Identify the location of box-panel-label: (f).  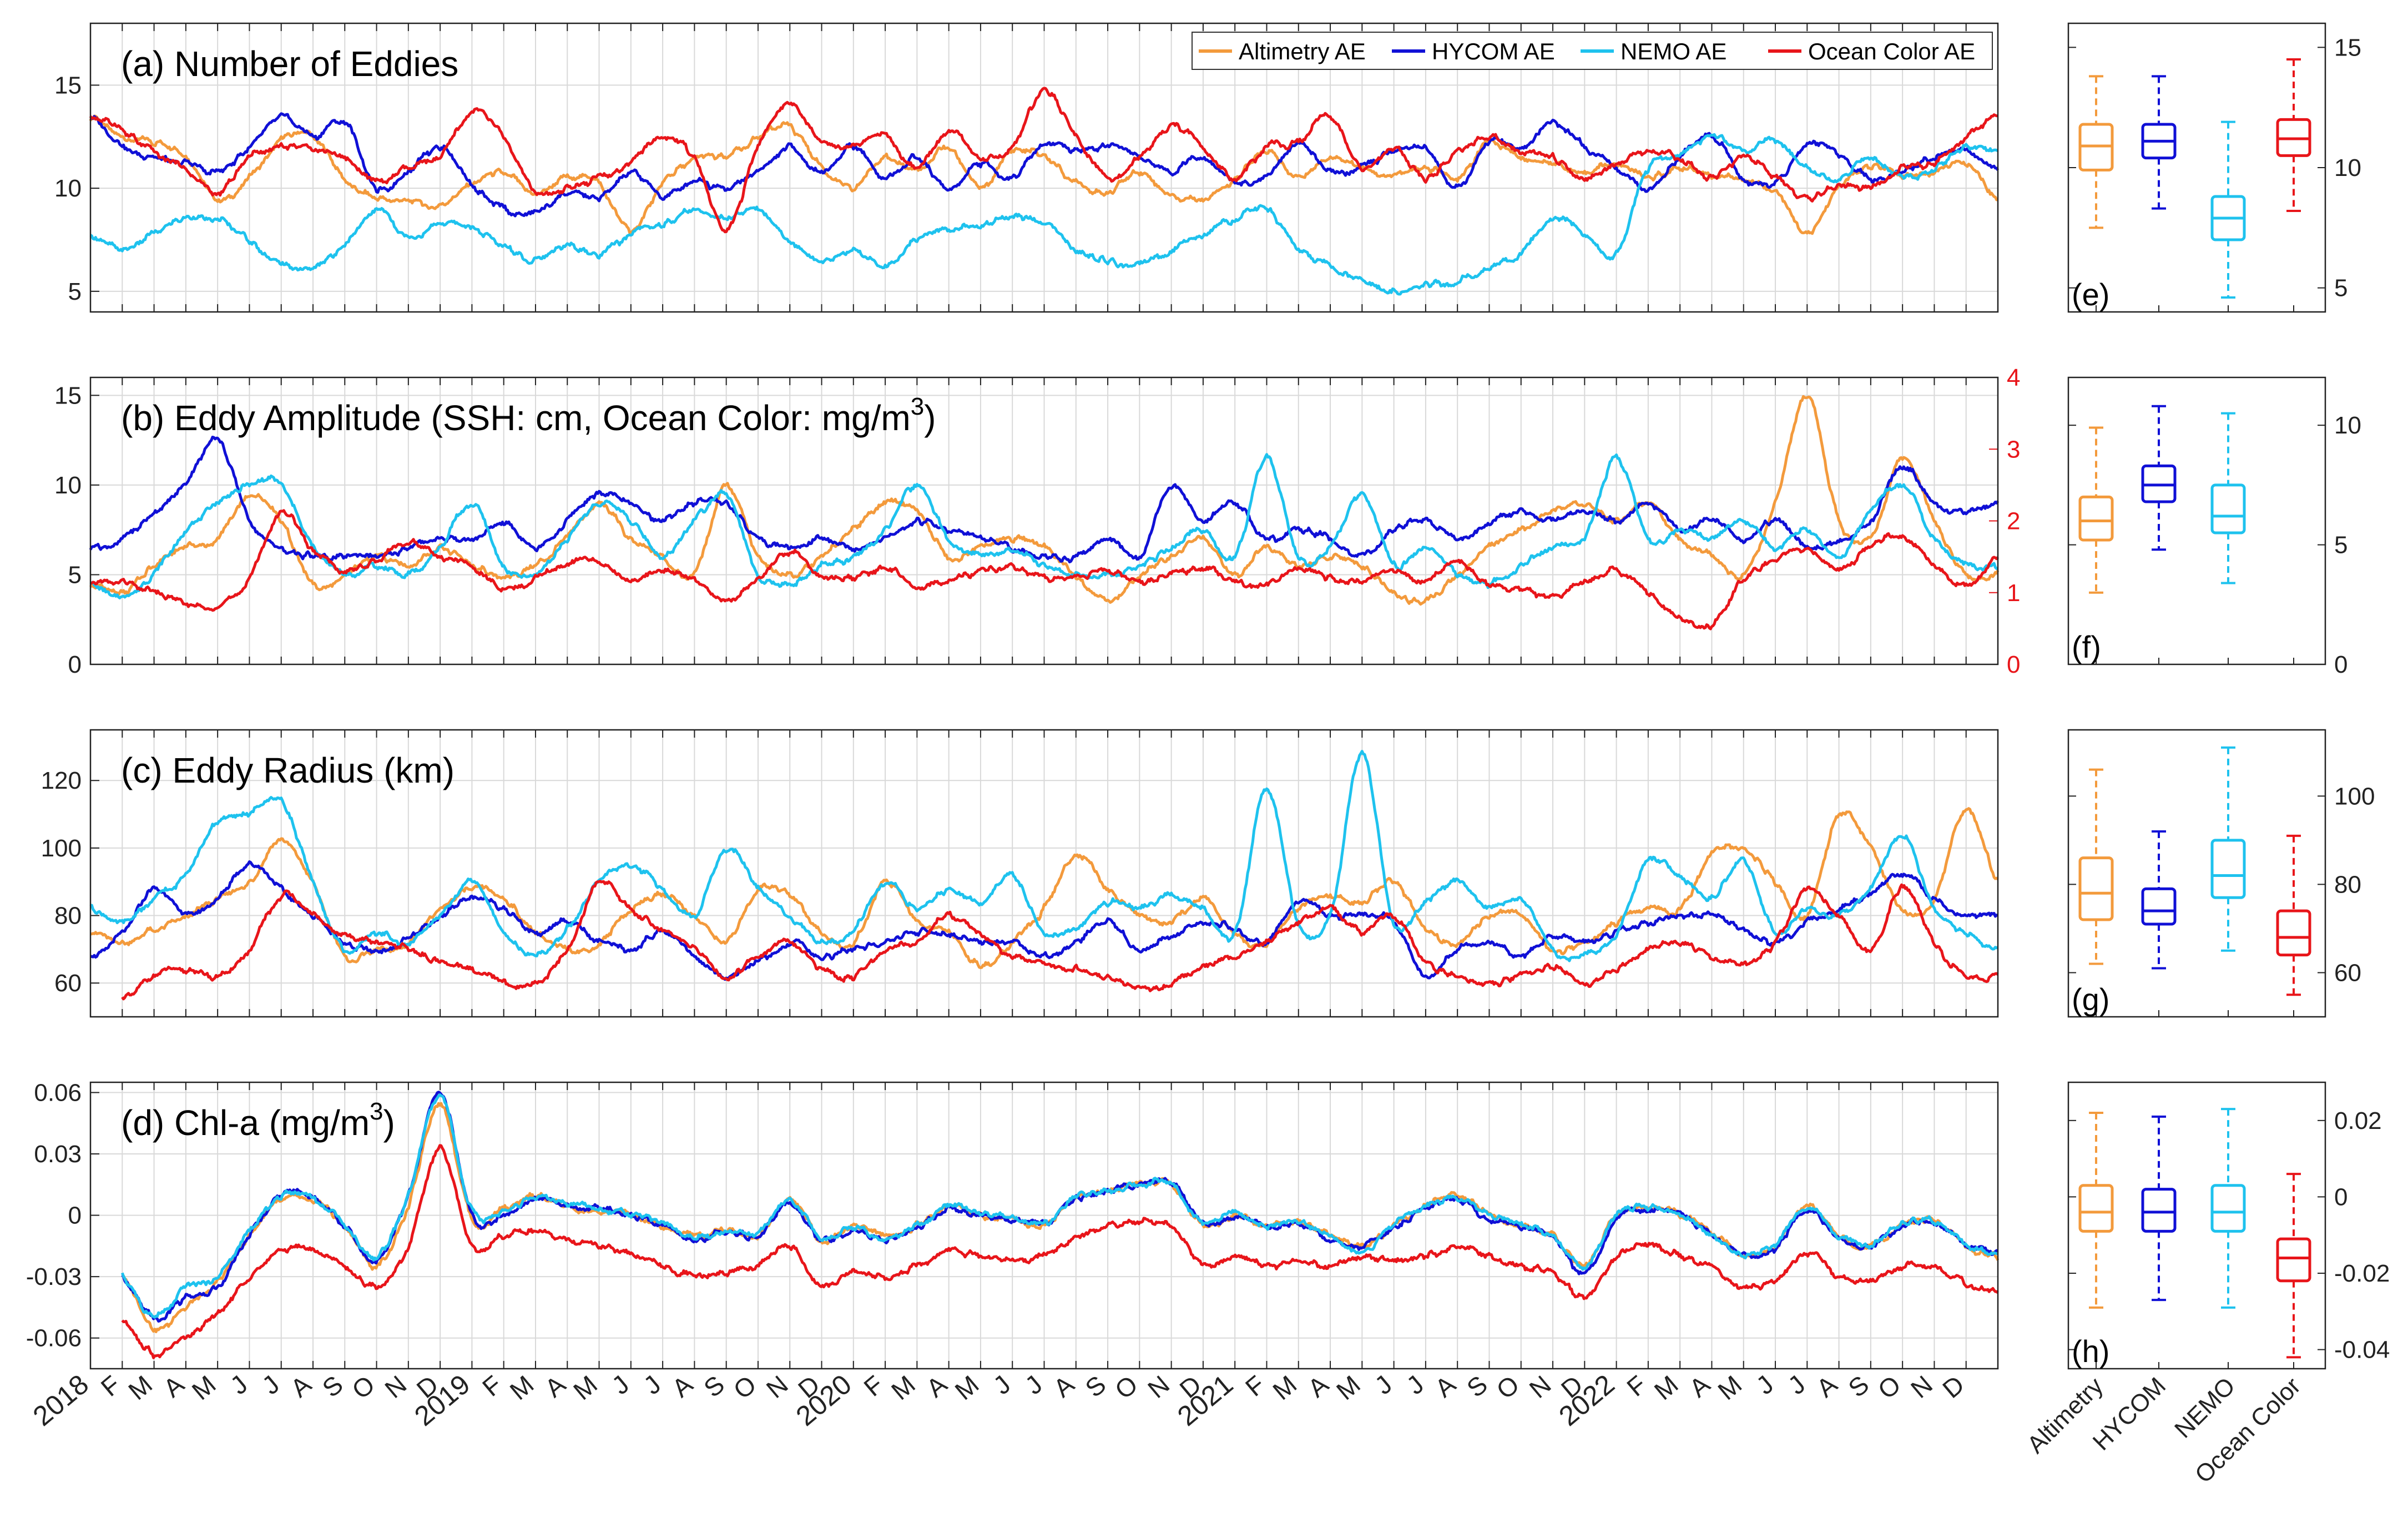
(2086, 646).